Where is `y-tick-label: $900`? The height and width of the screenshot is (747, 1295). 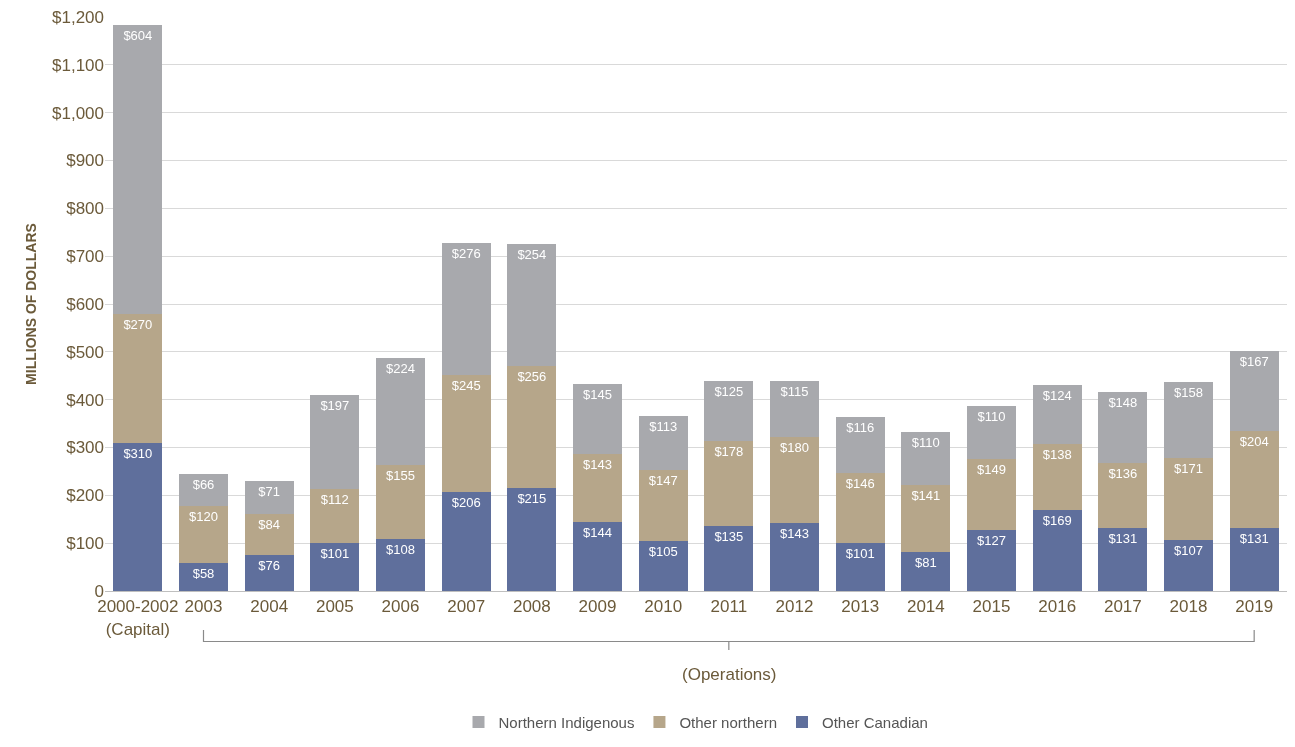 y-tick-label: $900 is located at coordinates (85, 161).